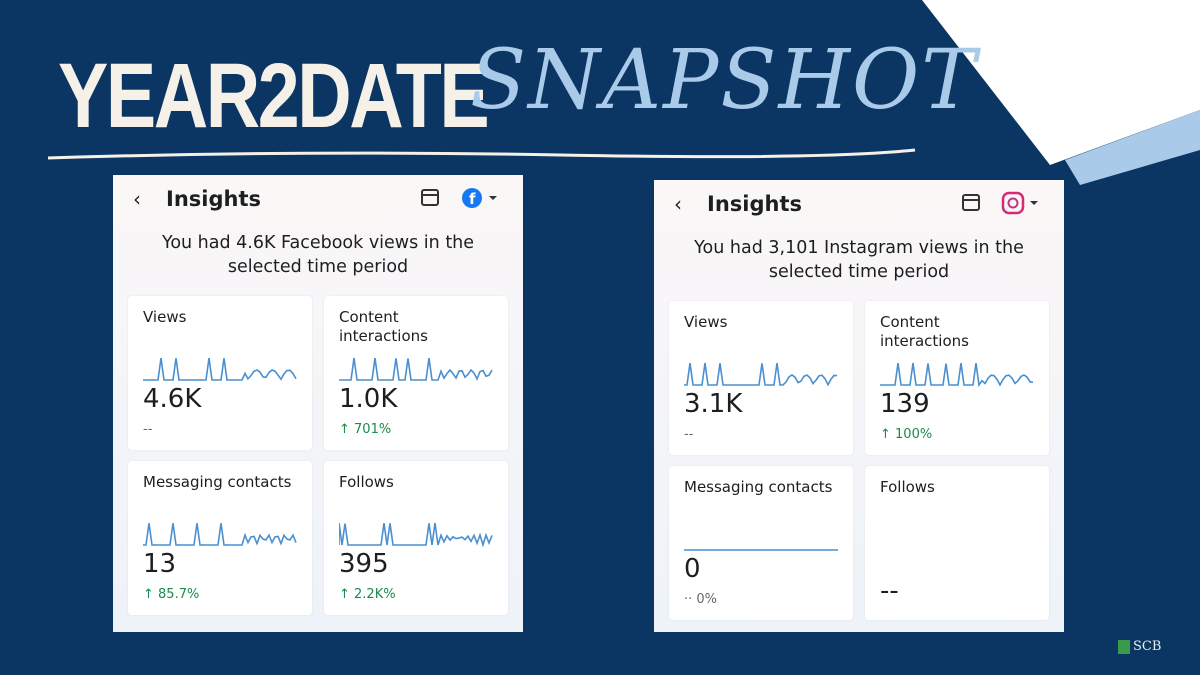  Describe the element at coordinates (1124, 647) in the screenshot. I see `logo-mark` at that location.